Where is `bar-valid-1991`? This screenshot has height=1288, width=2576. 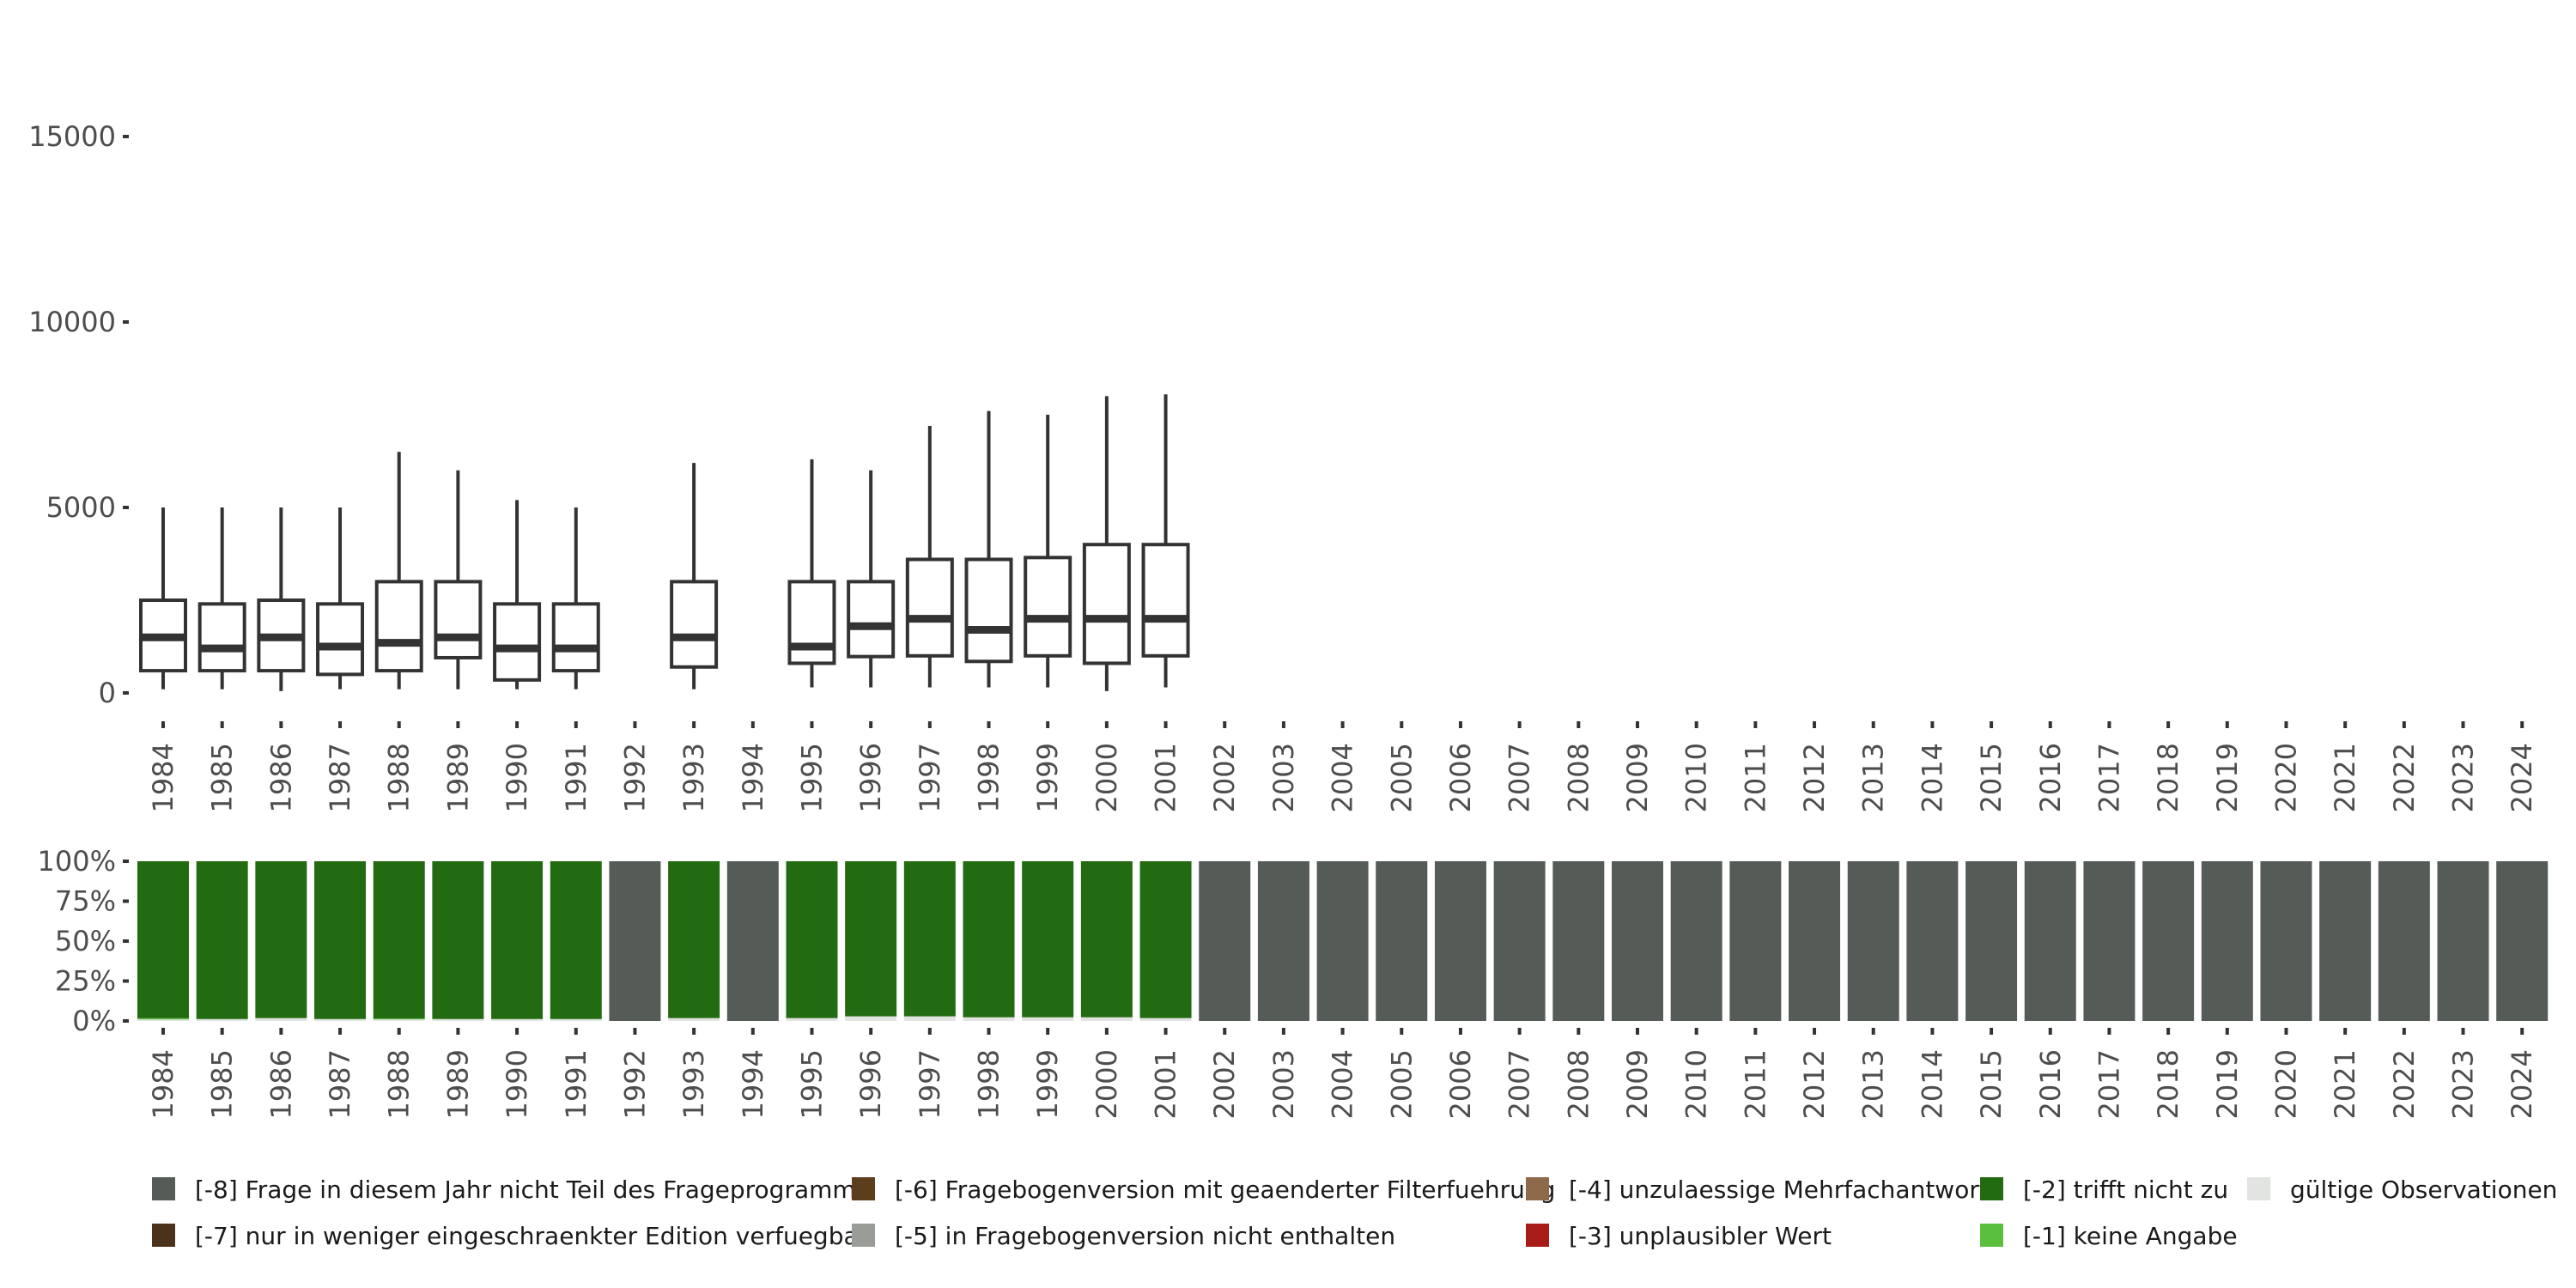
bar-valid-1991 is located at coordinates (576, 1020).